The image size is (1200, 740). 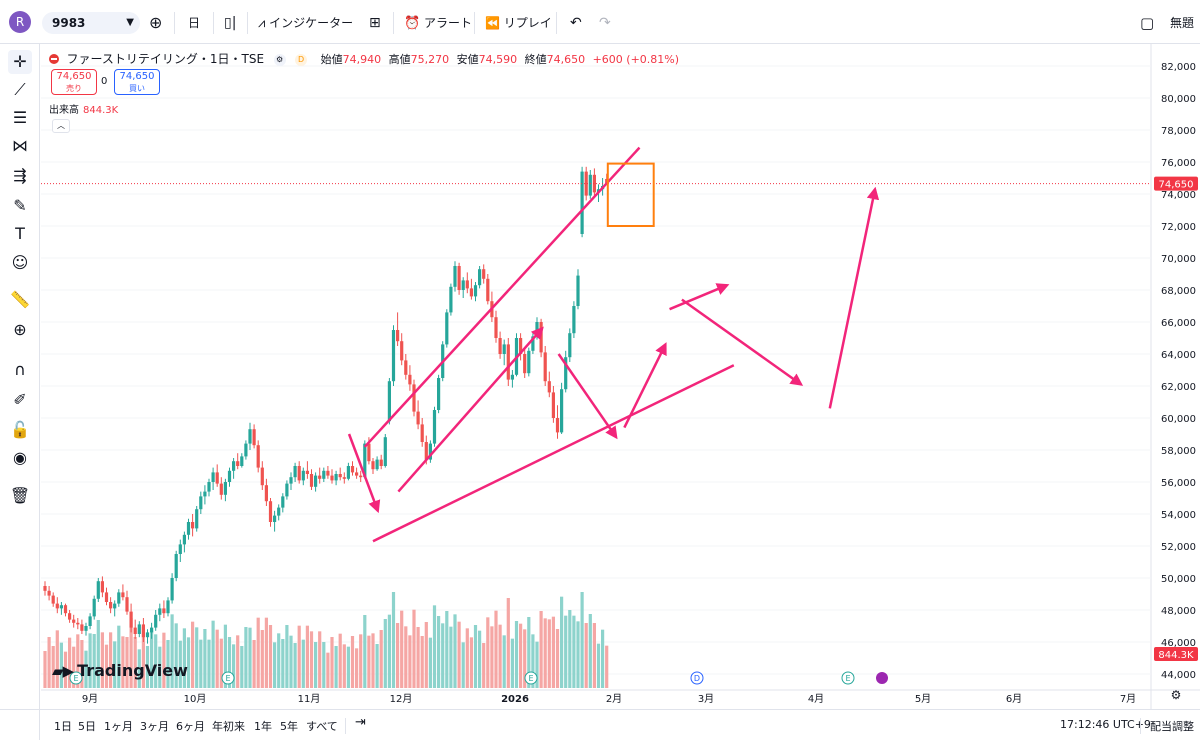 I want to click on buy-button: 74,650 買い, so click(x=137, y=82).